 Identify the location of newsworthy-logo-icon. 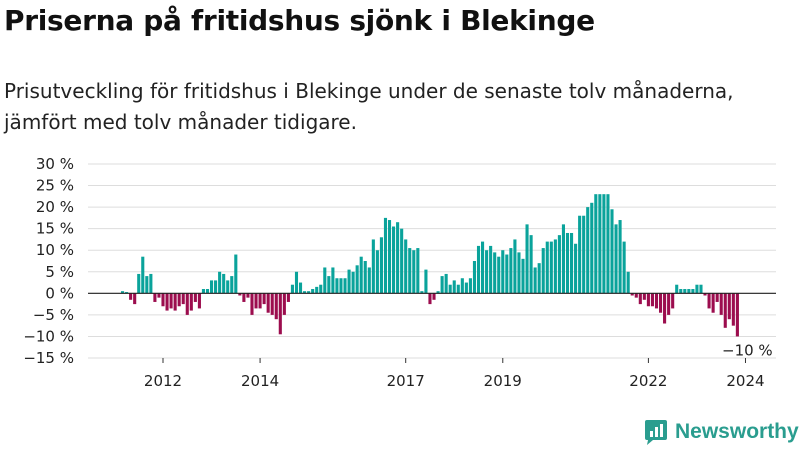
(656, 432).